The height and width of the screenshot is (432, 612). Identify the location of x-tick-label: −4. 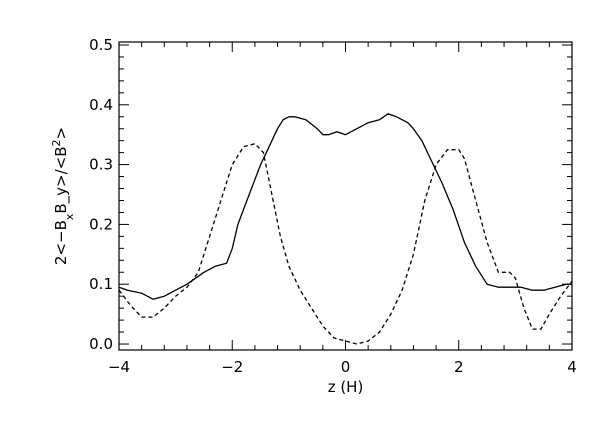
(119, 367).